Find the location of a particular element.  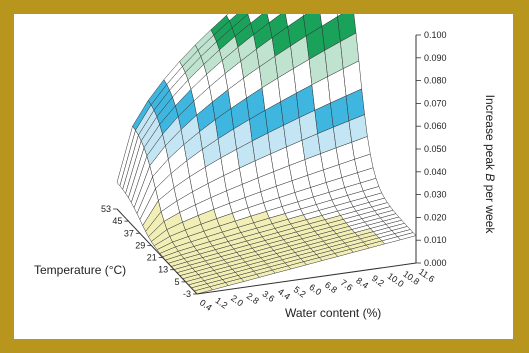

z-tick-label: 0.000 is located at coordinates (435, 263).